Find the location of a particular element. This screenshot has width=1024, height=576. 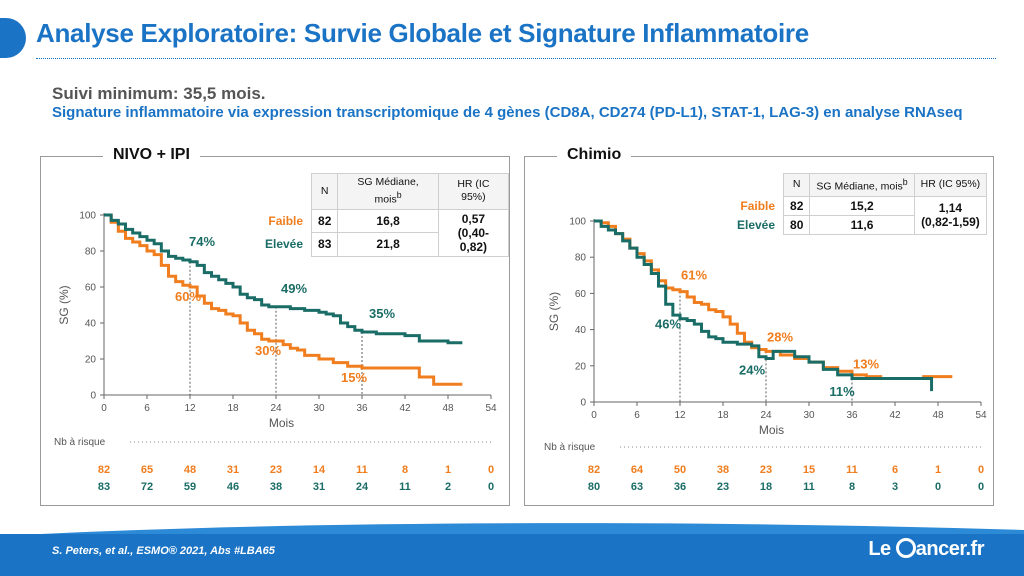

landmark-label: 46% is located at coordinates (668, 324).